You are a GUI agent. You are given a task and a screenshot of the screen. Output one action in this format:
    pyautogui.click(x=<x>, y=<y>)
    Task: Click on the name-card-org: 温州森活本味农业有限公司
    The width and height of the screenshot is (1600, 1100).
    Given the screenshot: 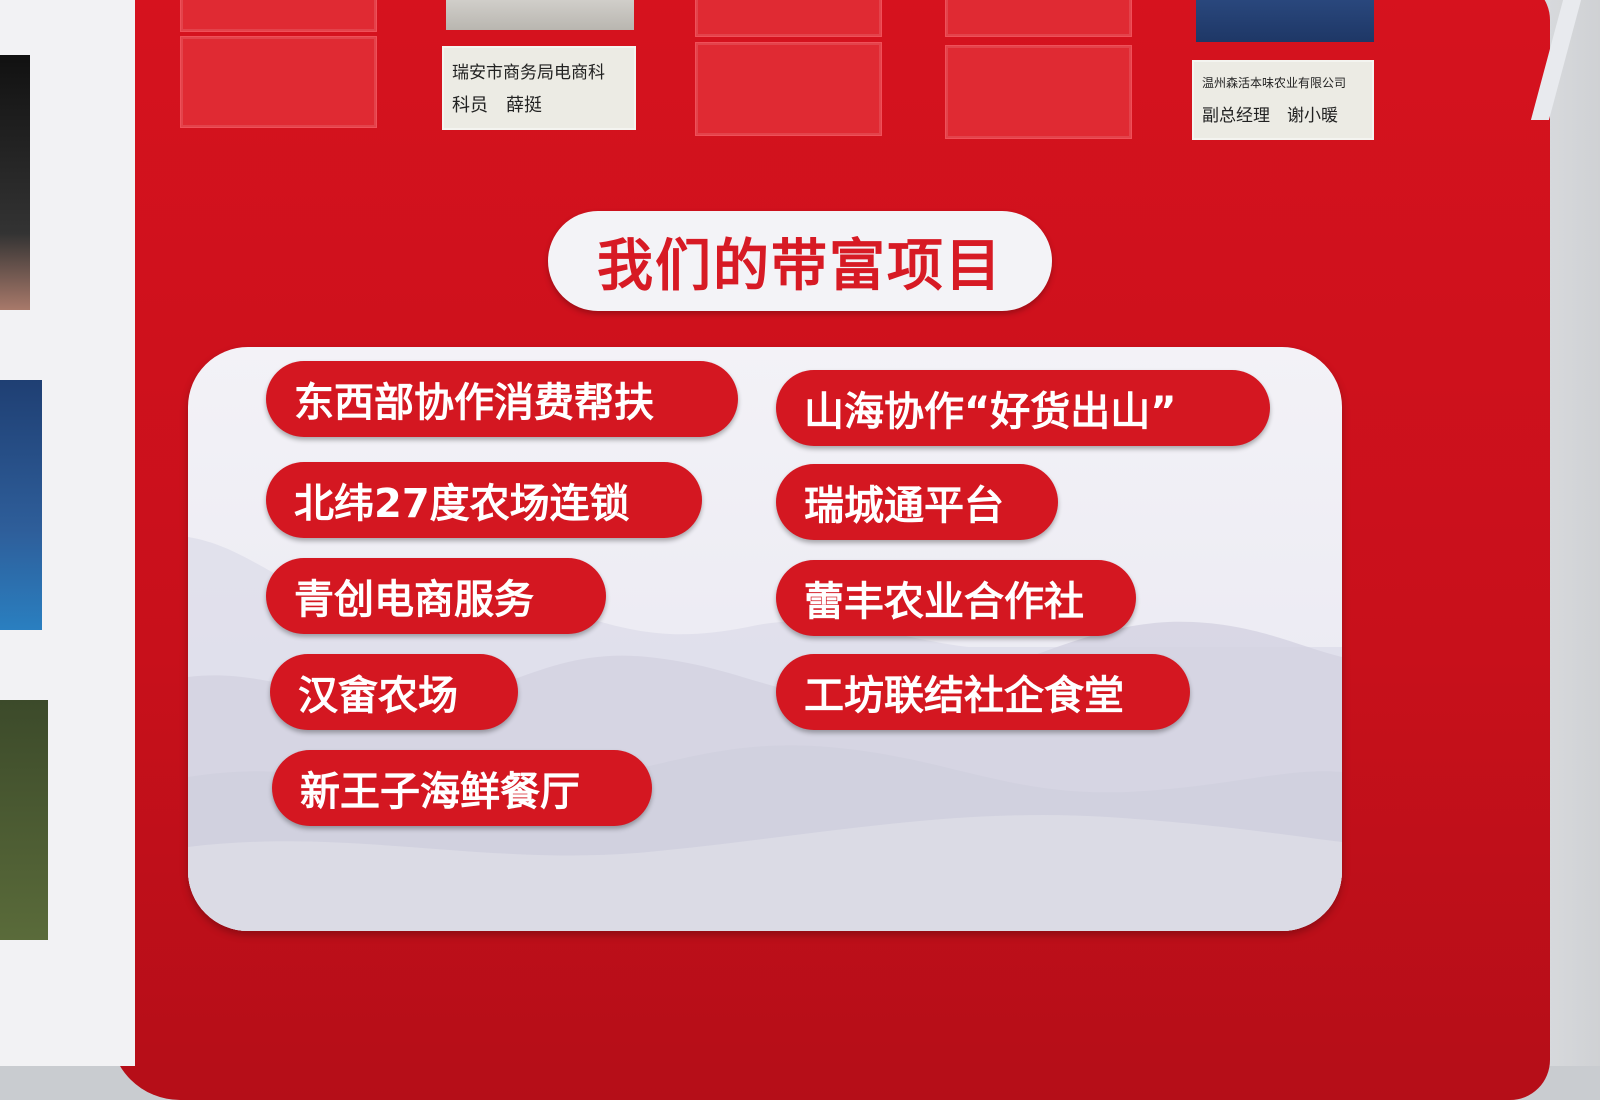 What is the action you would take?
    pyautogui.click(x=1274, y=83)
    